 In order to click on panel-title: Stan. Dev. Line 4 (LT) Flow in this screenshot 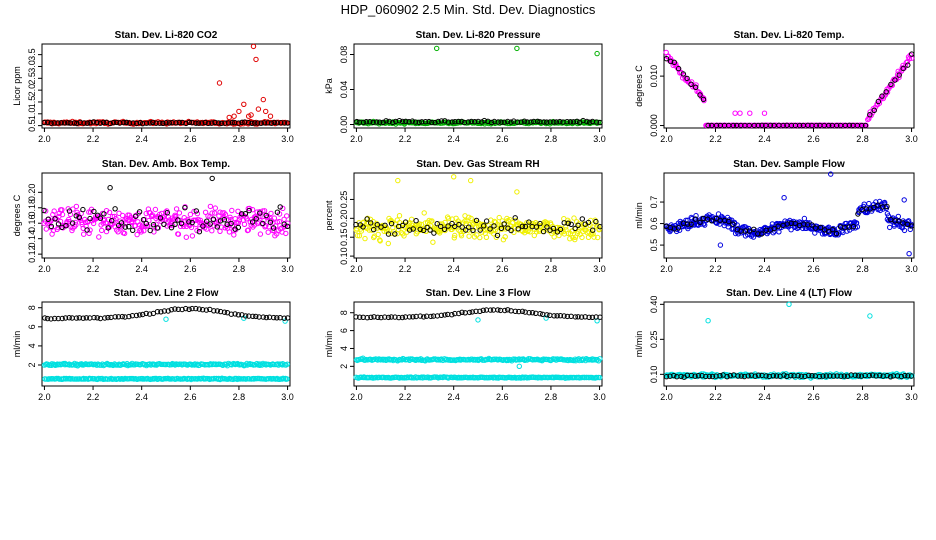, I will do `click(789, 293)`.